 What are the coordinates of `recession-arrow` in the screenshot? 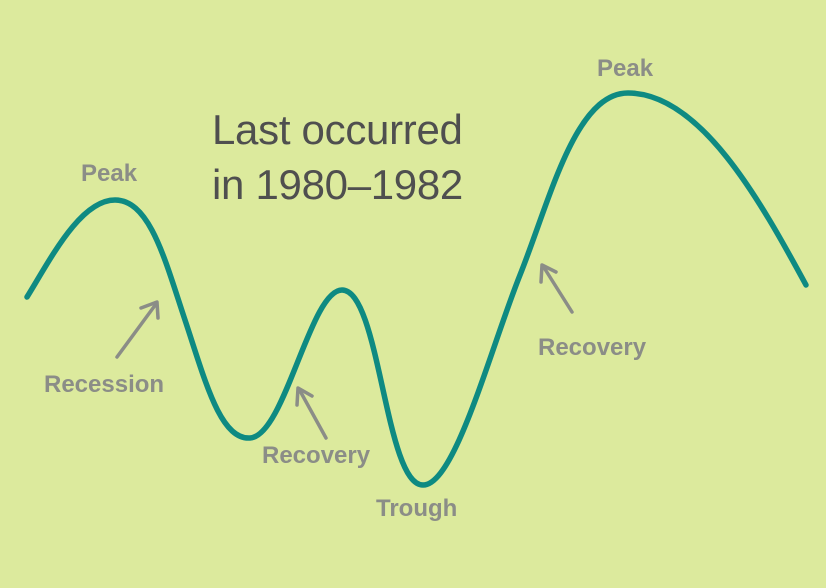 It's located at (136, 330).